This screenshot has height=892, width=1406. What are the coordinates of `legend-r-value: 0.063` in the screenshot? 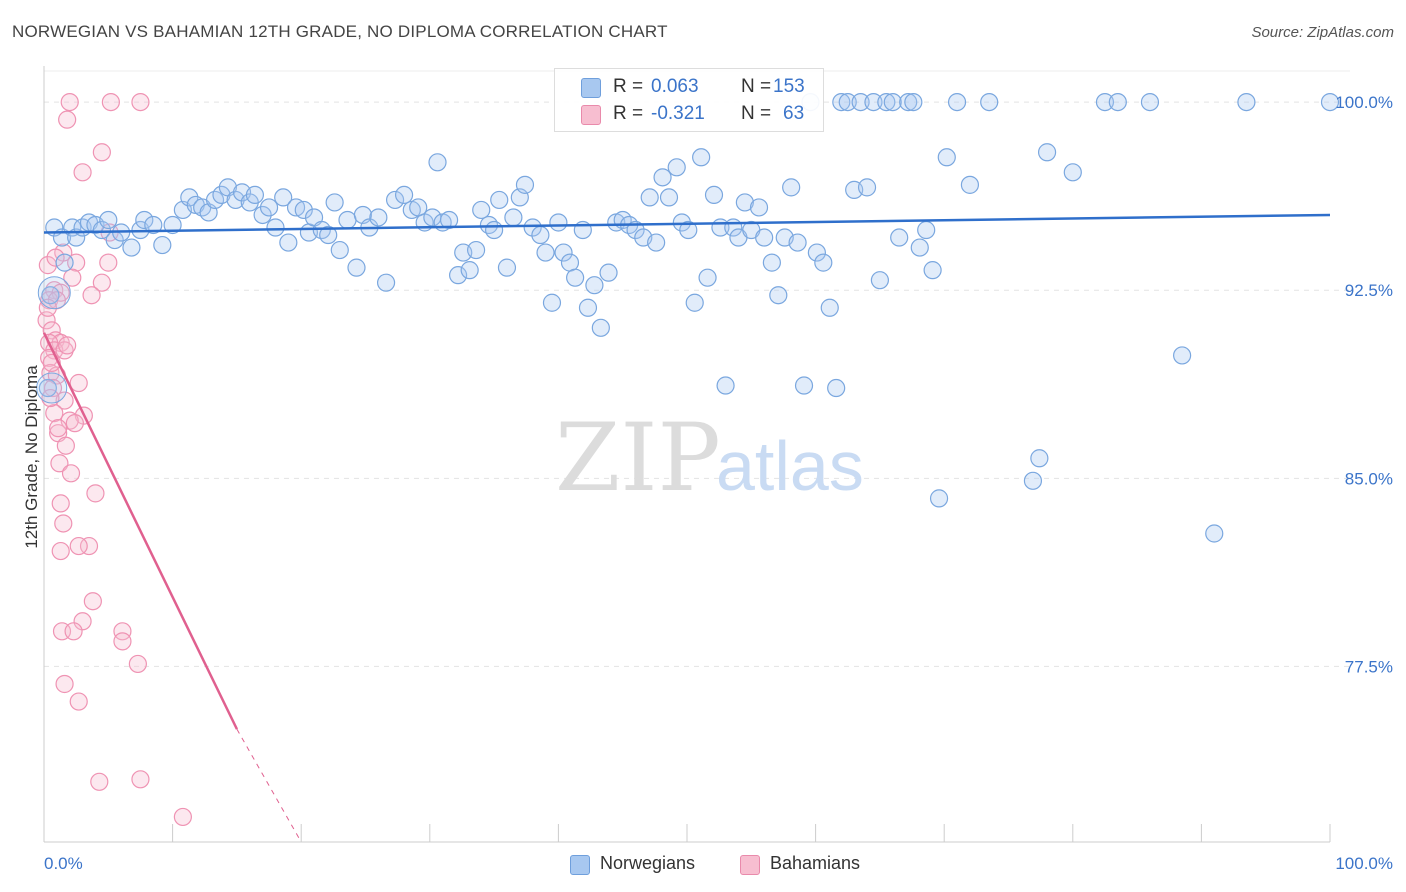 It's located at (675, 86).